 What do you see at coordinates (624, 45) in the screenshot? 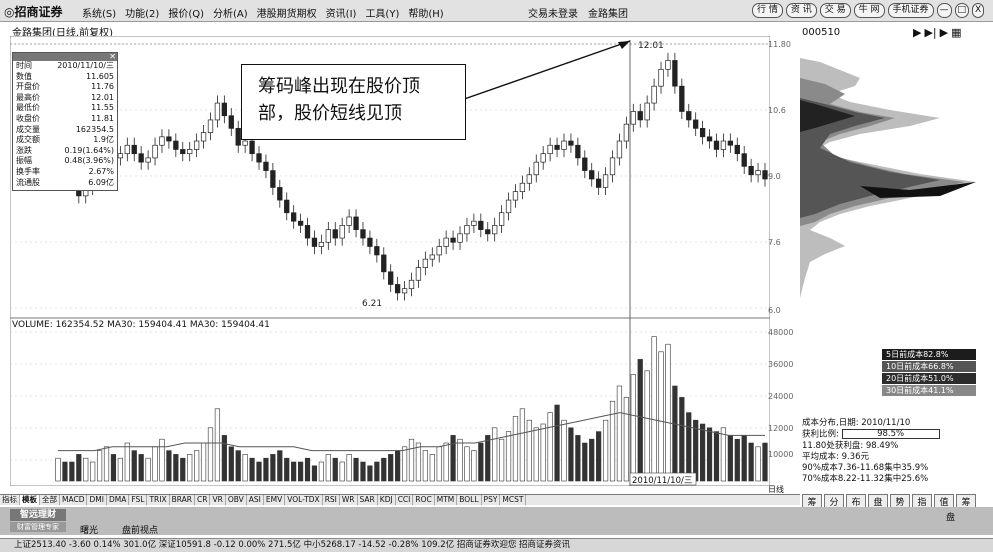
I see `callout-arrowhead` at bounding box center [624, 45].